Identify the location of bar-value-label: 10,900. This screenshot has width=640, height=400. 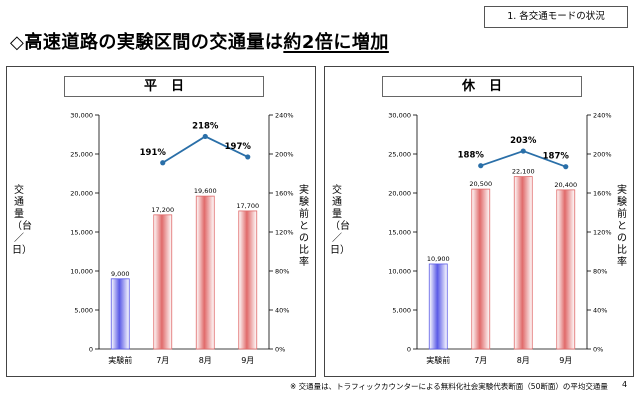
(438, 259).